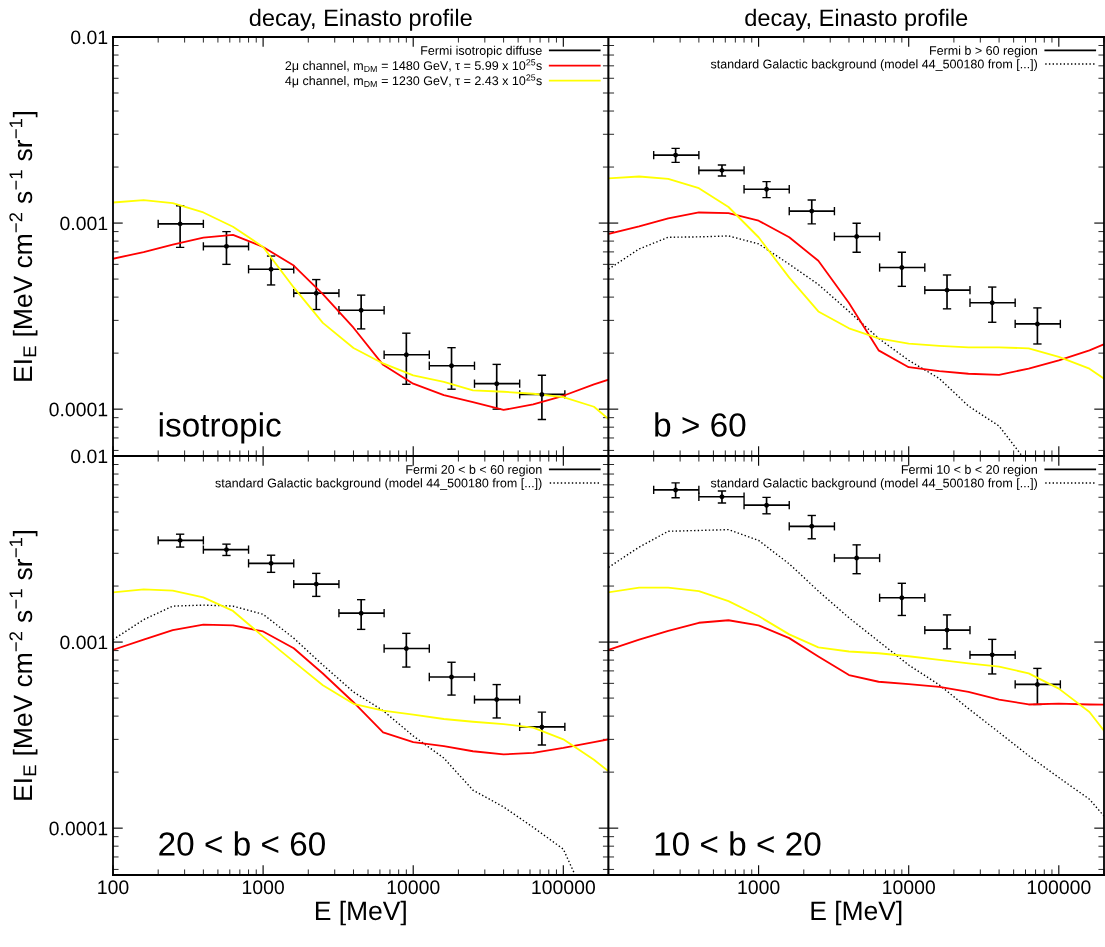  What do you see at coordinates (413, 66) in the screenshot?
I see `legend-label: 2μ channel, m$_{DM}$ = 1480 GeV, τ = 5.99 x 10$^{25}$s` at bounding box center [413, 66].